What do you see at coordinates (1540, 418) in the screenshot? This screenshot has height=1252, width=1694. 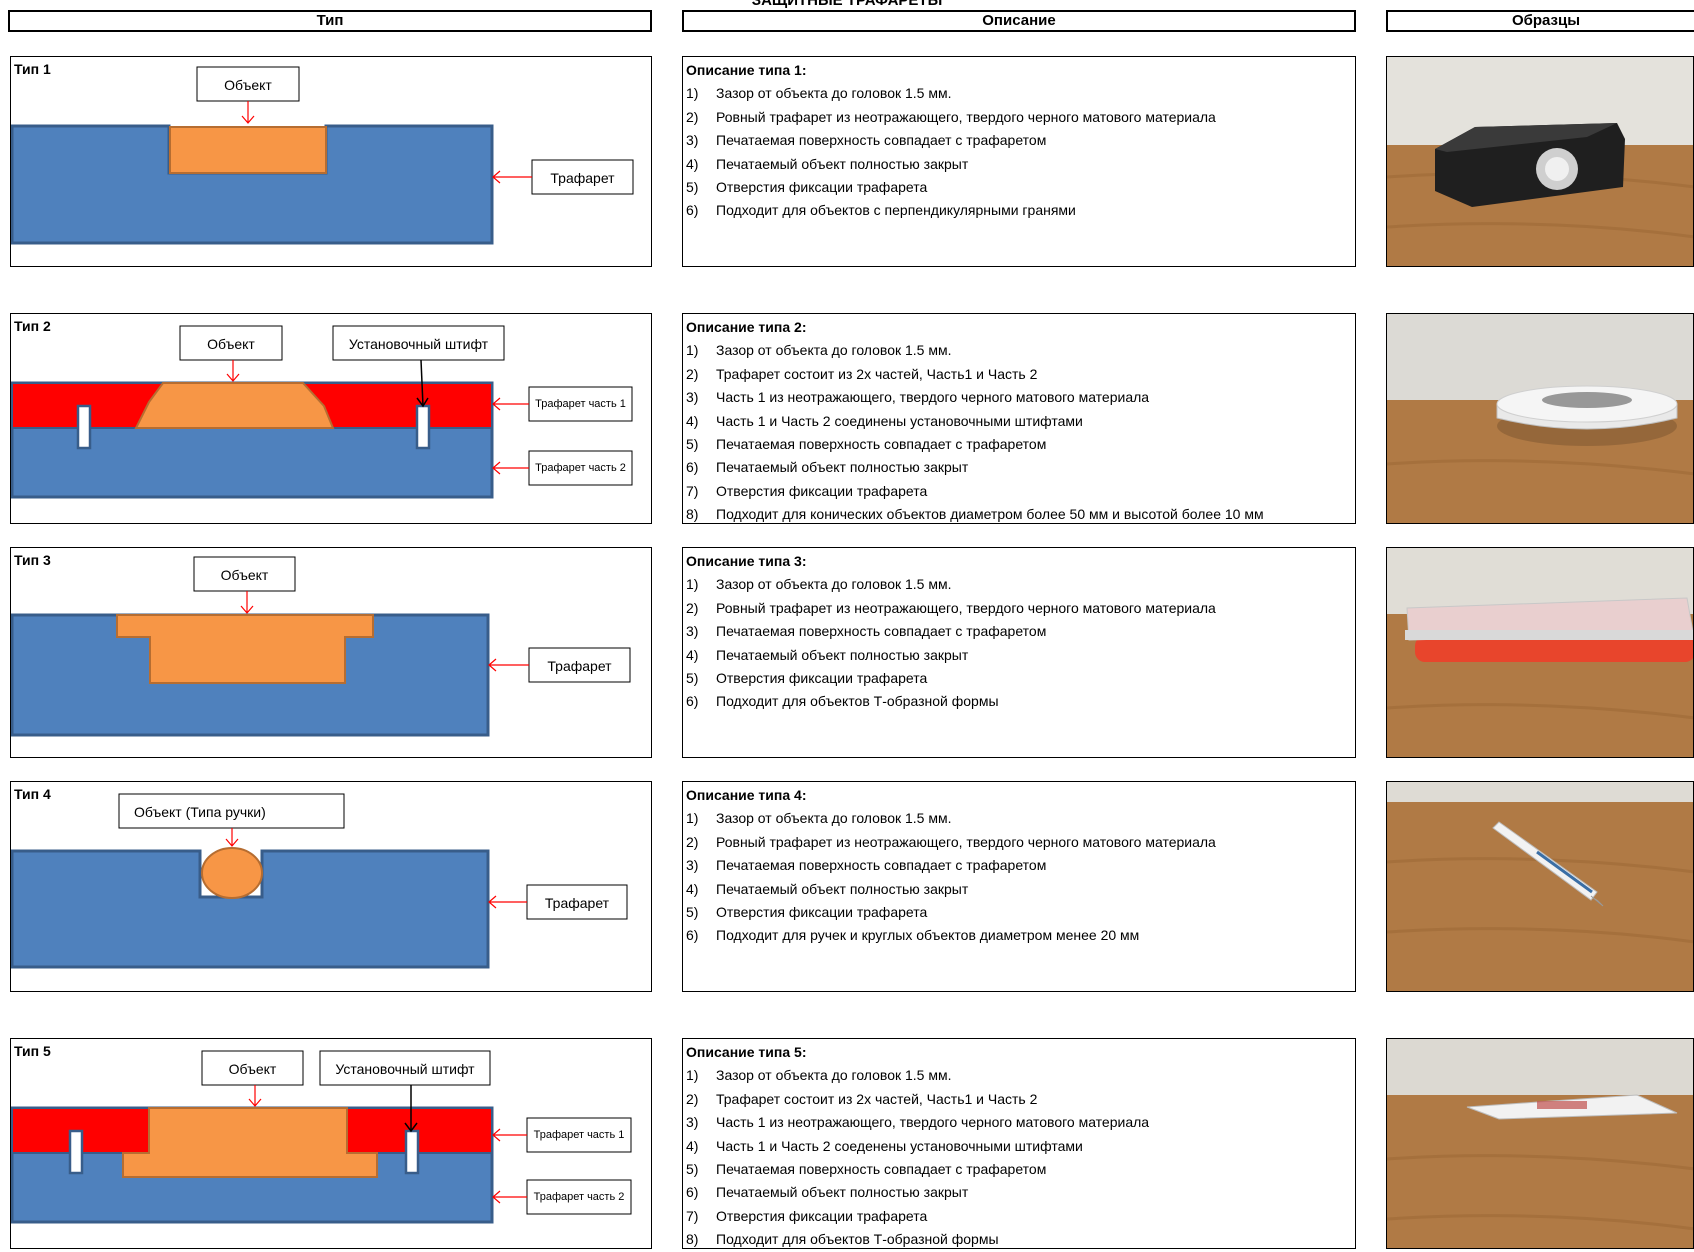 I see `type2-sample-photo` at bounding box center [1540, 418].